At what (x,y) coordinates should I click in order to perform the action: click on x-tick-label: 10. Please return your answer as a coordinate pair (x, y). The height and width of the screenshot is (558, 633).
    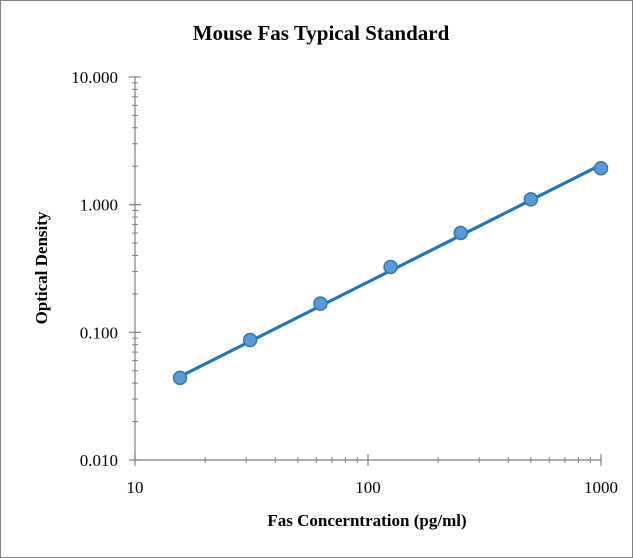
    Looking at the image, I should click on (135, 487).